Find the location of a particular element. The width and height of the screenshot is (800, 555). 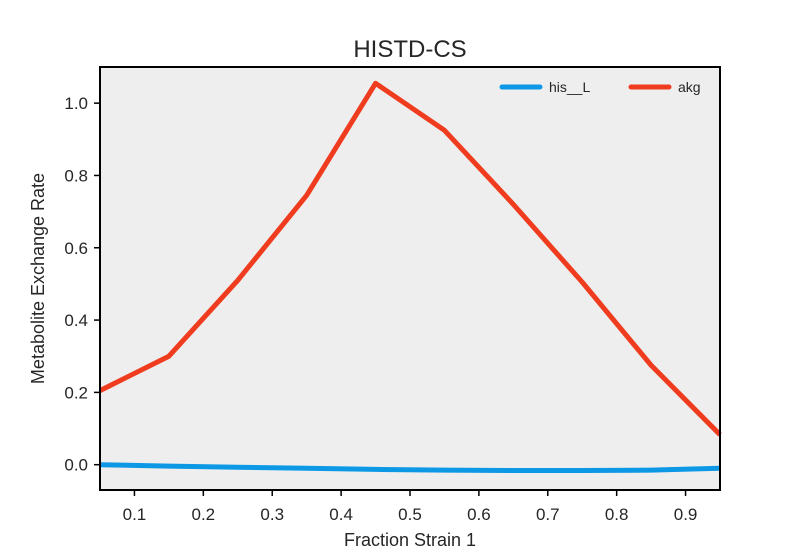

y-tick-label: 0.8 is located at coordinates (76, 175).